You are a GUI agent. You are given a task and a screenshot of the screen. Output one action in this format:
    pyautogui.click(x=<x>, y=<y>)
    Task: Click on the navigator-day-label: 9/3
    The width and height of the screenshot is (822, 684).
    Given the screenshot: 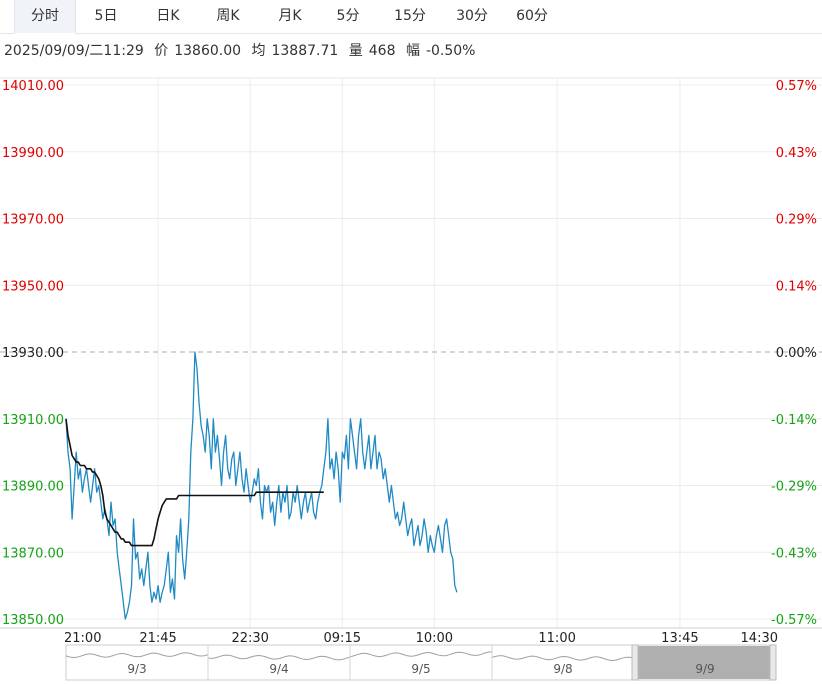 What is the action you would take?
    pyautogui.click(x=136, y=669)
    